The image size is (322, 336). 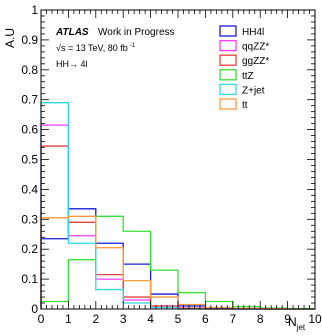 I want to click on y-tick-label: 0.3, so click(x=29, y=219).